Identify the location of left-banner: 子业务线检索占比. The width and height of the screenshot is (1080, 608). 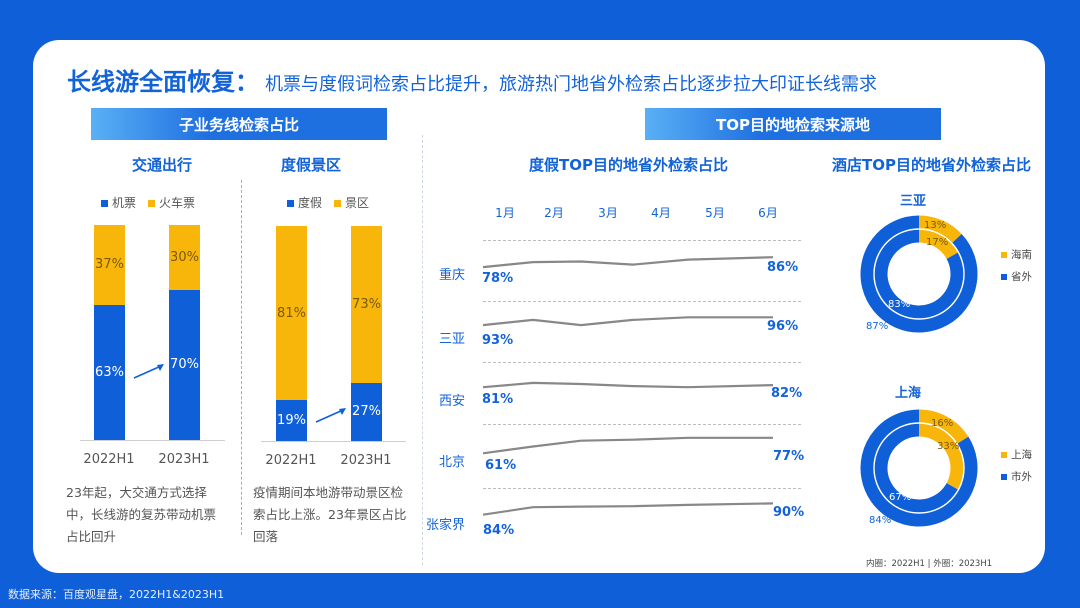
(239, 124).